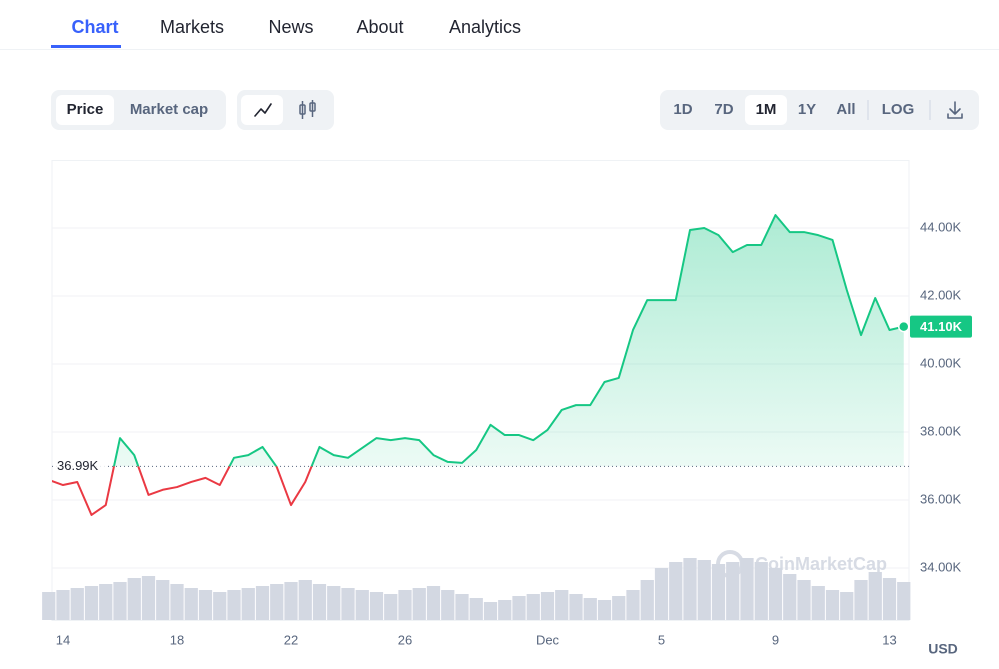 This screenshot has height=669, width=999. Describe the element at coordinates (955, 110) in the screenshot. I see `download-icon` at that location.